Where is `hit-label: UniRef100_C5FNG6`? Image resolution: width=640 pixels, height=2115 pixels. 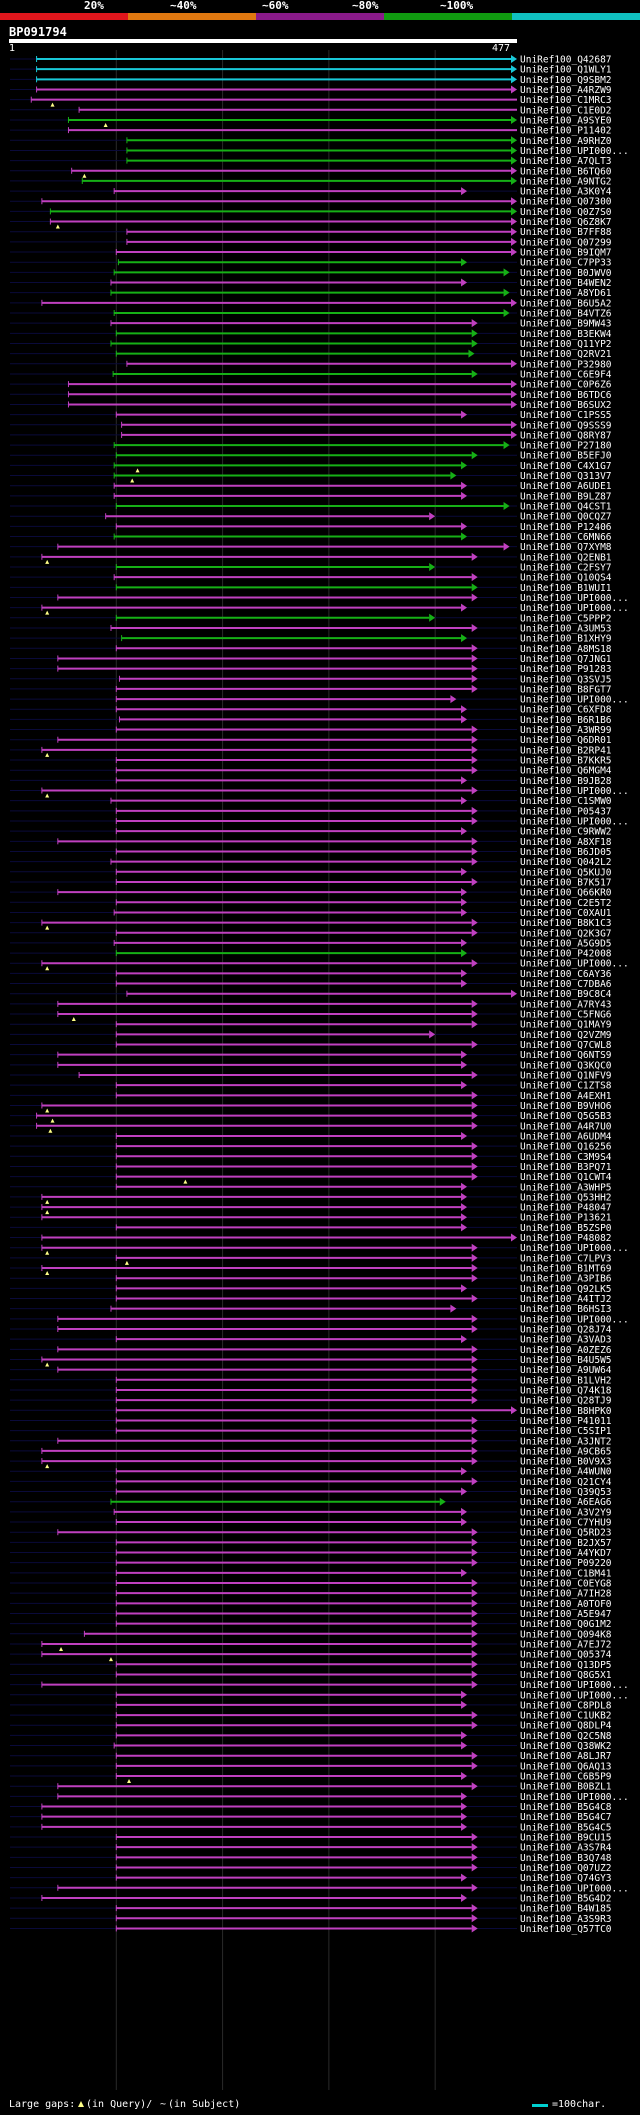
hit-label: UniRef100_C5FNG6 is located at coordinates (566, 1015).